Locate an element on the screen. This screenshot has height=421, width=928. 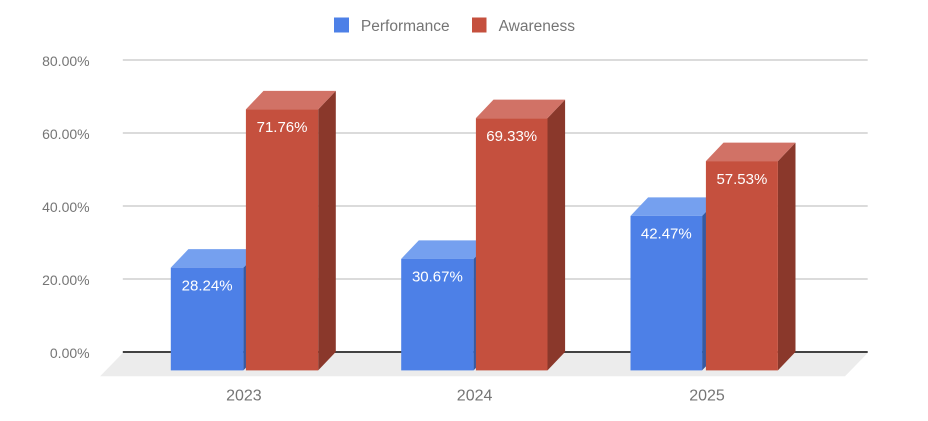
svg-text: 71.76% is located at coordinates (282, 127).